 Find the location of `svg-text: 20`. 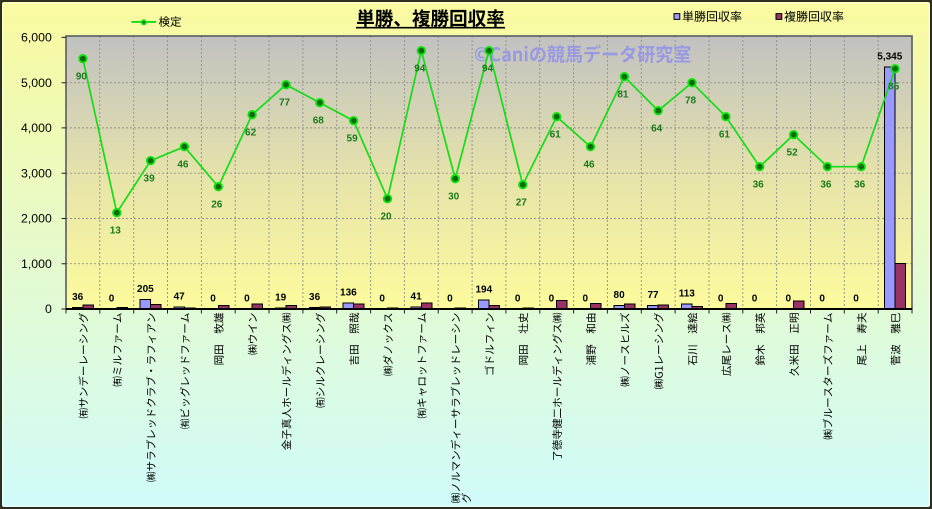

svg-text: 20 is located at coordinates (386, 217).